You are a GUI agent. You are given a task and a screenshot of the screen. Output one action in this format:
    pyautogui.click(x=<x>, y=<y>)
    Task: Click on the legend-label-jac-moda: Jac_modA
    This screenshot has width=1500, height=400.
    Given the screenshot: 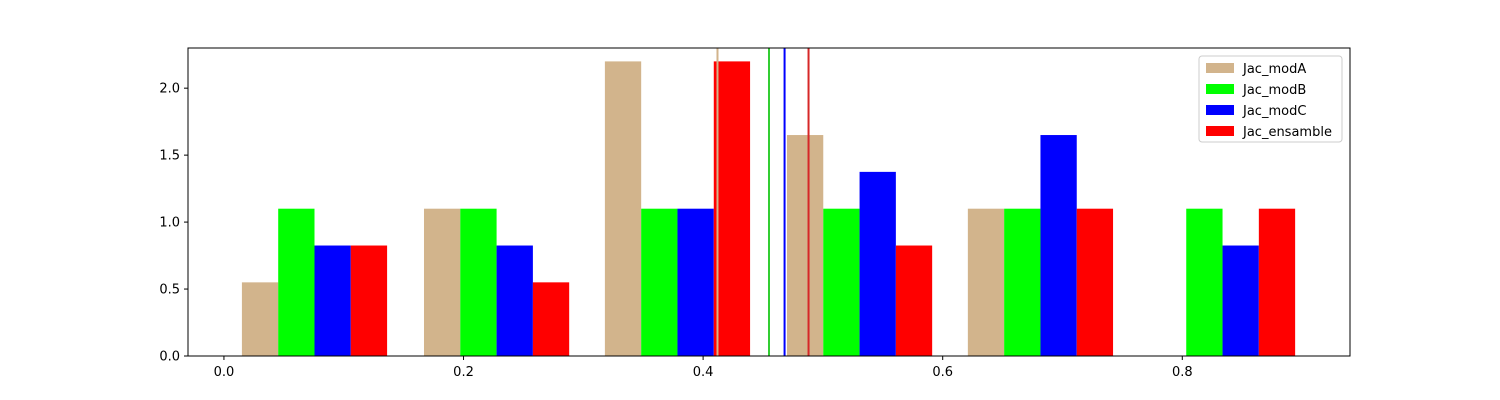 What is the action you would take?
    pyautogui.click(x=1274, y=69)
    